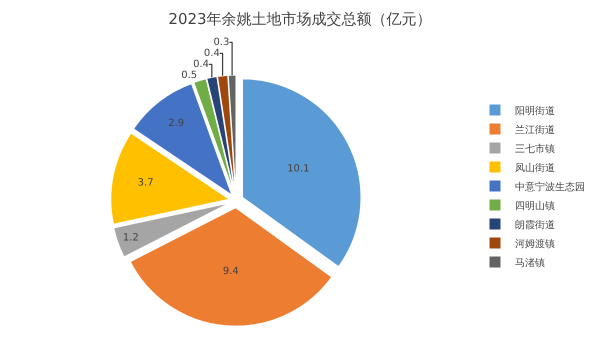  Describe the element at coordinates (298, 168) in the screenshot. I see `data-label: 10.1` at that location.